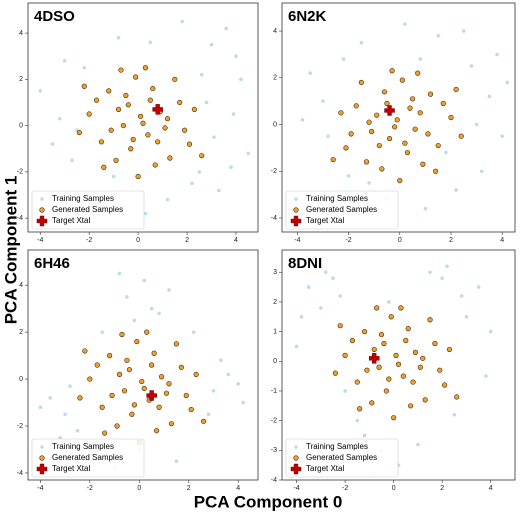  What do you see at coordinates (394, 488) in the screenshot?
I see `x-tick-label: 0` at bounding box center [394, 488].